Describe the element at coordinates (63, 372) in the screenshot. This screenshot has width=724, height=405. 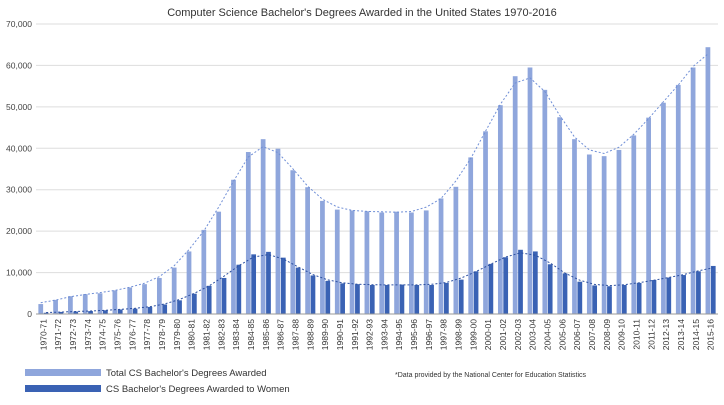
I see `legend-swatch-total` at that location.